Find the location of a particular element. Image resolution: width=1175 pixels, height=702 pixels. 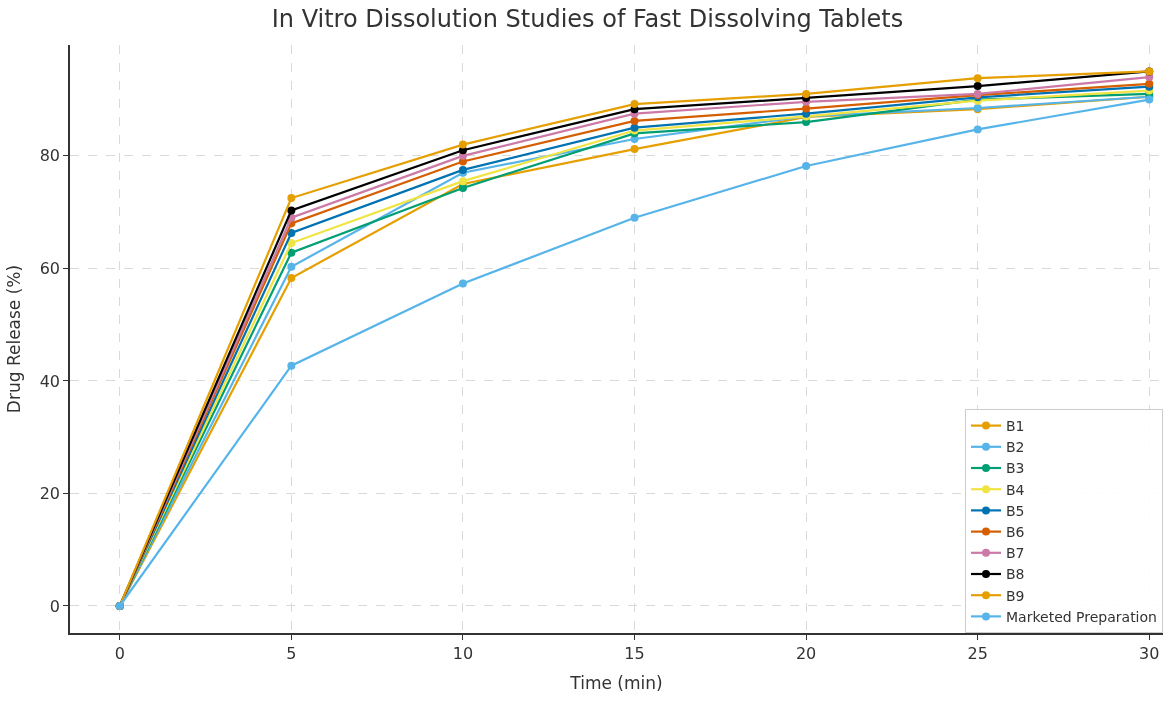

y-tick-label: 0 is located at coordinates (55, 606).